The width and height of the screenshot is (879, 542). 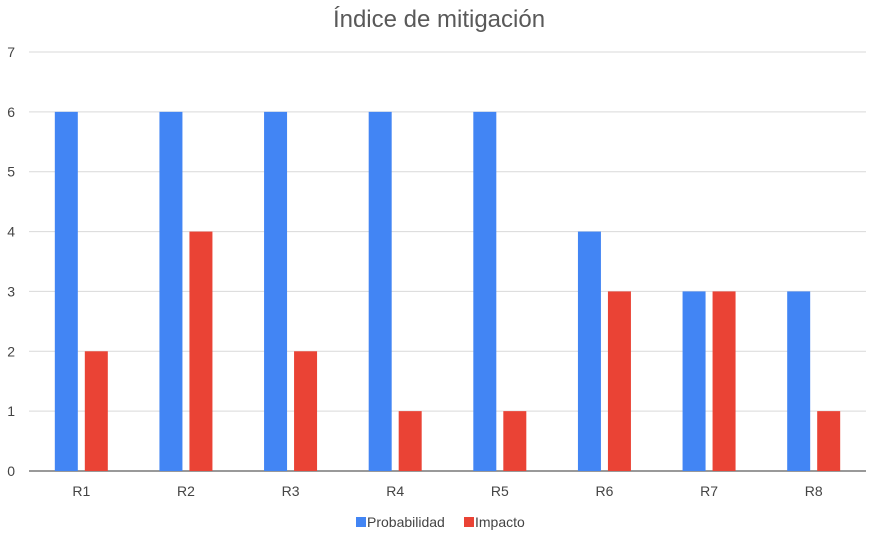 I want to click on bar-impacto-r8, so click(x=829, y=441).